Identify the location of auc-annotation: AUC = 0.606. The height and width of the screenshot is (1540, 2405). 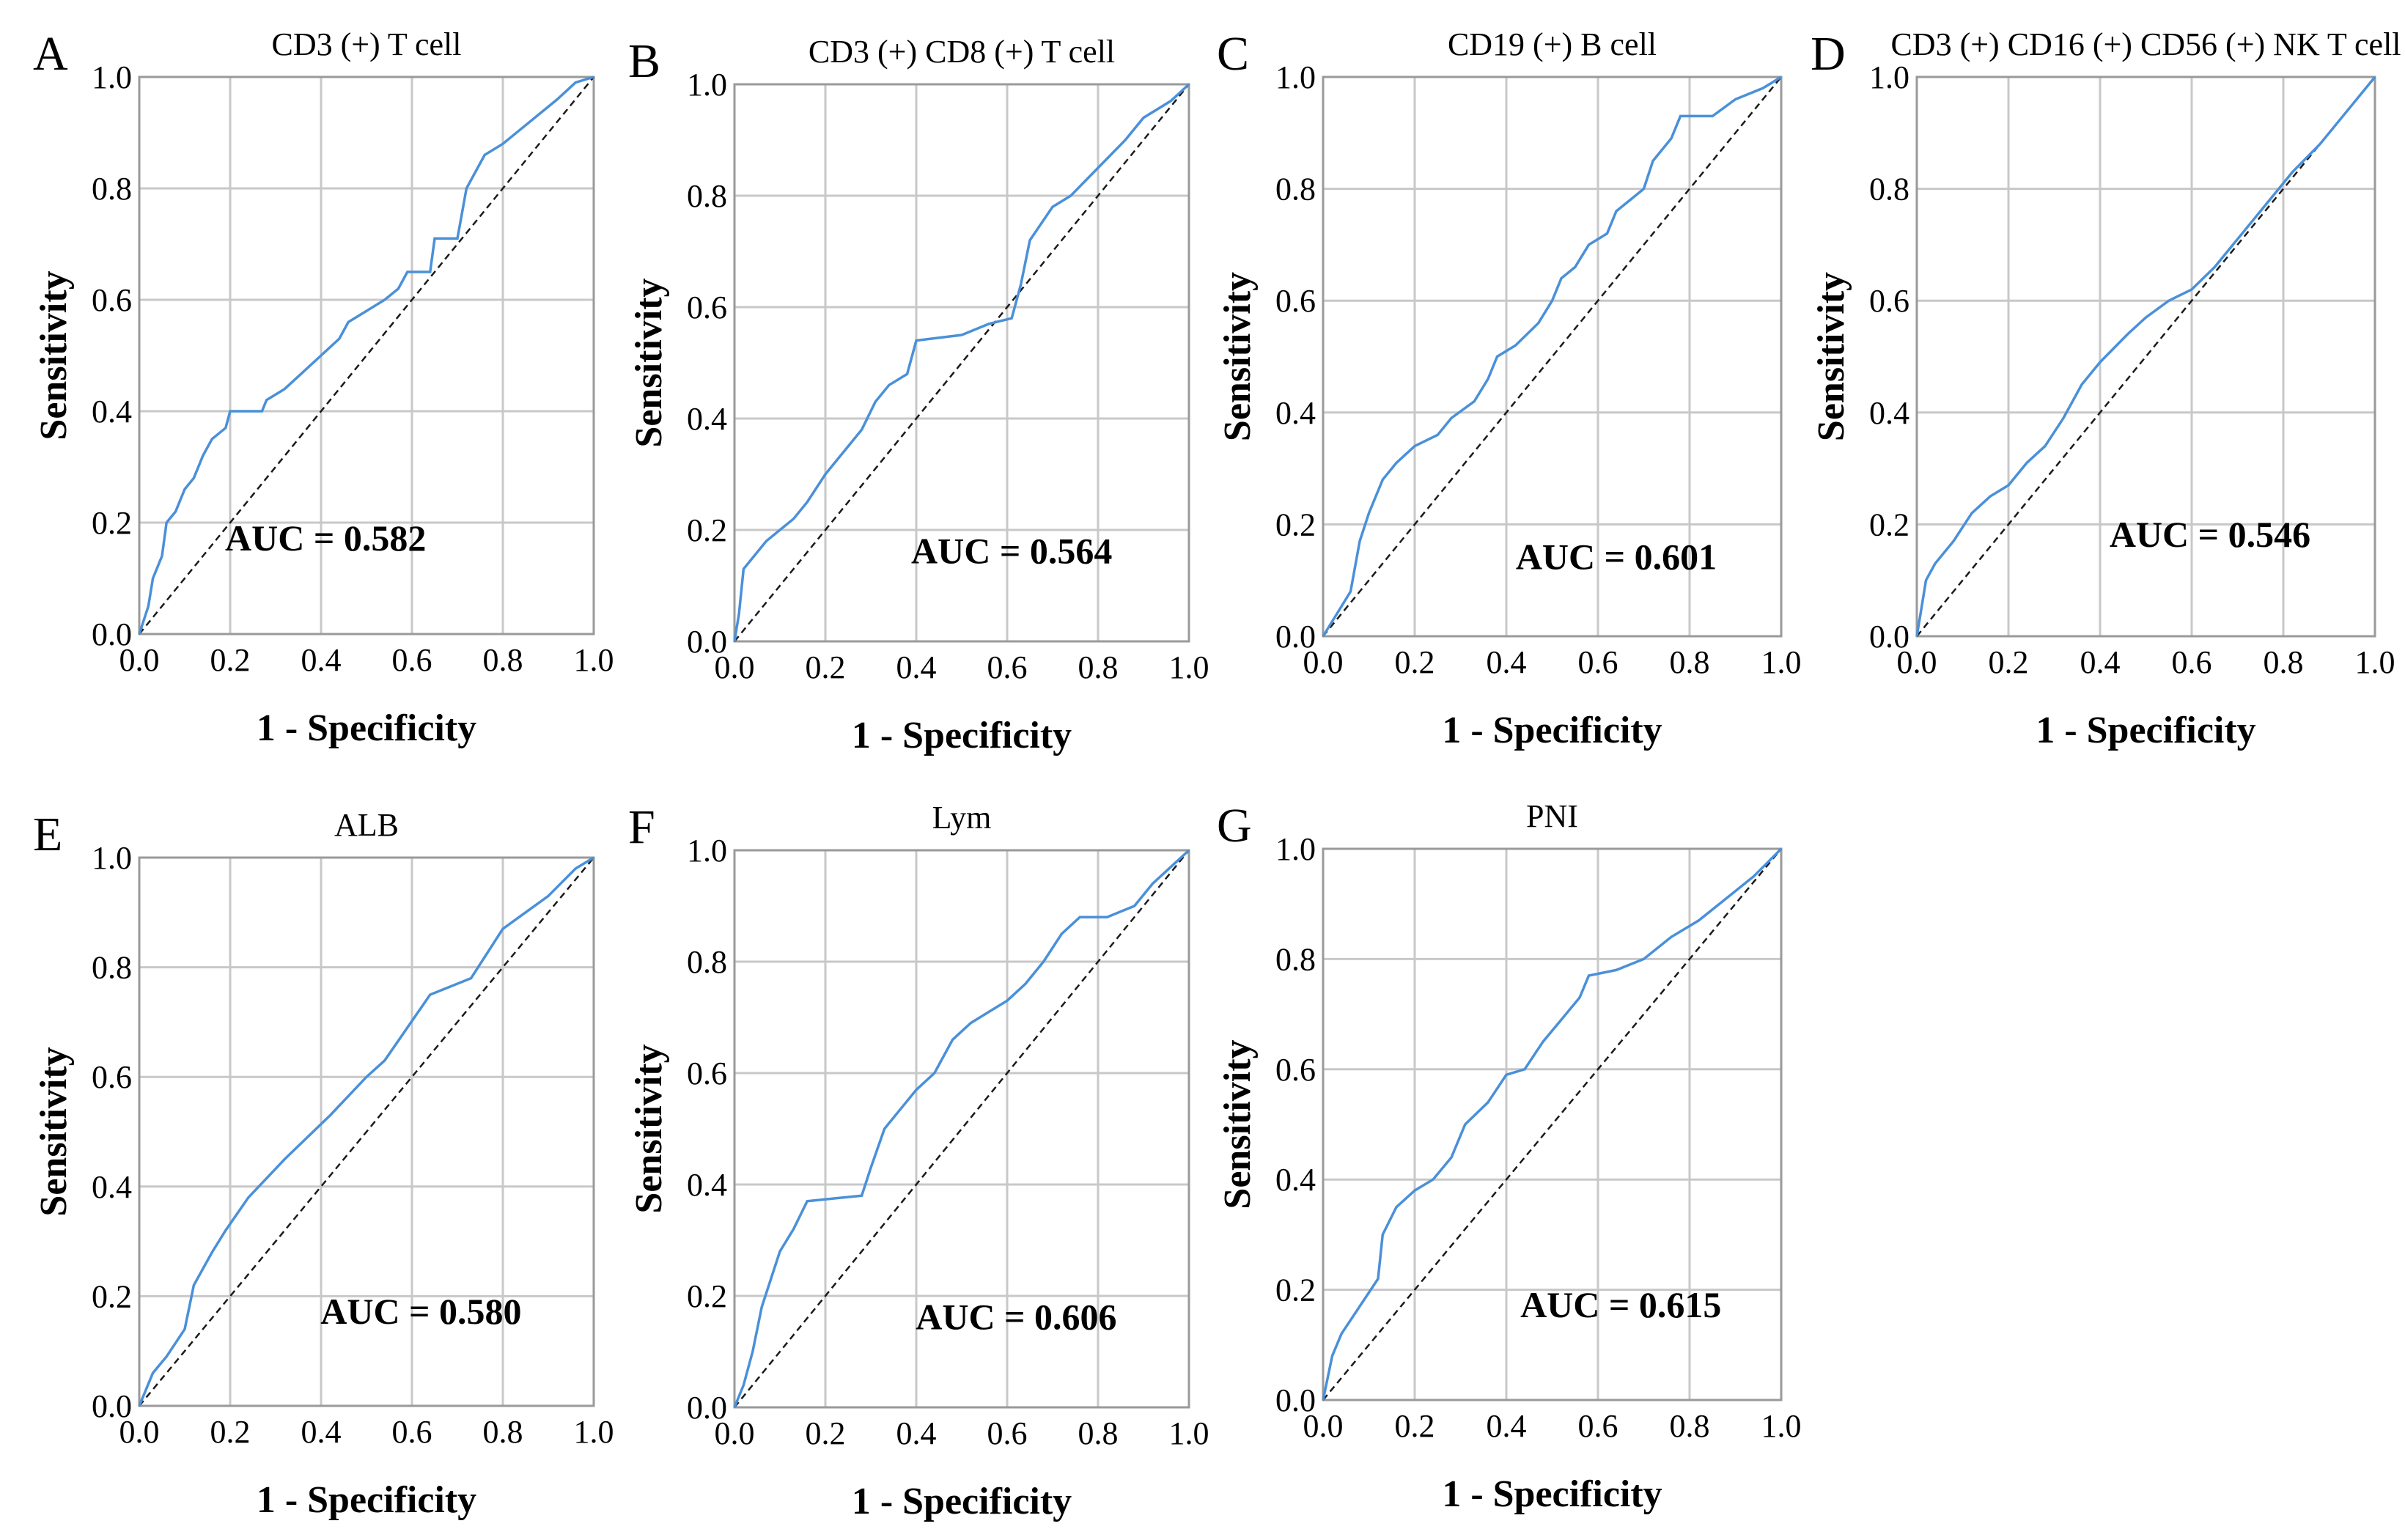
(1016, 1317).